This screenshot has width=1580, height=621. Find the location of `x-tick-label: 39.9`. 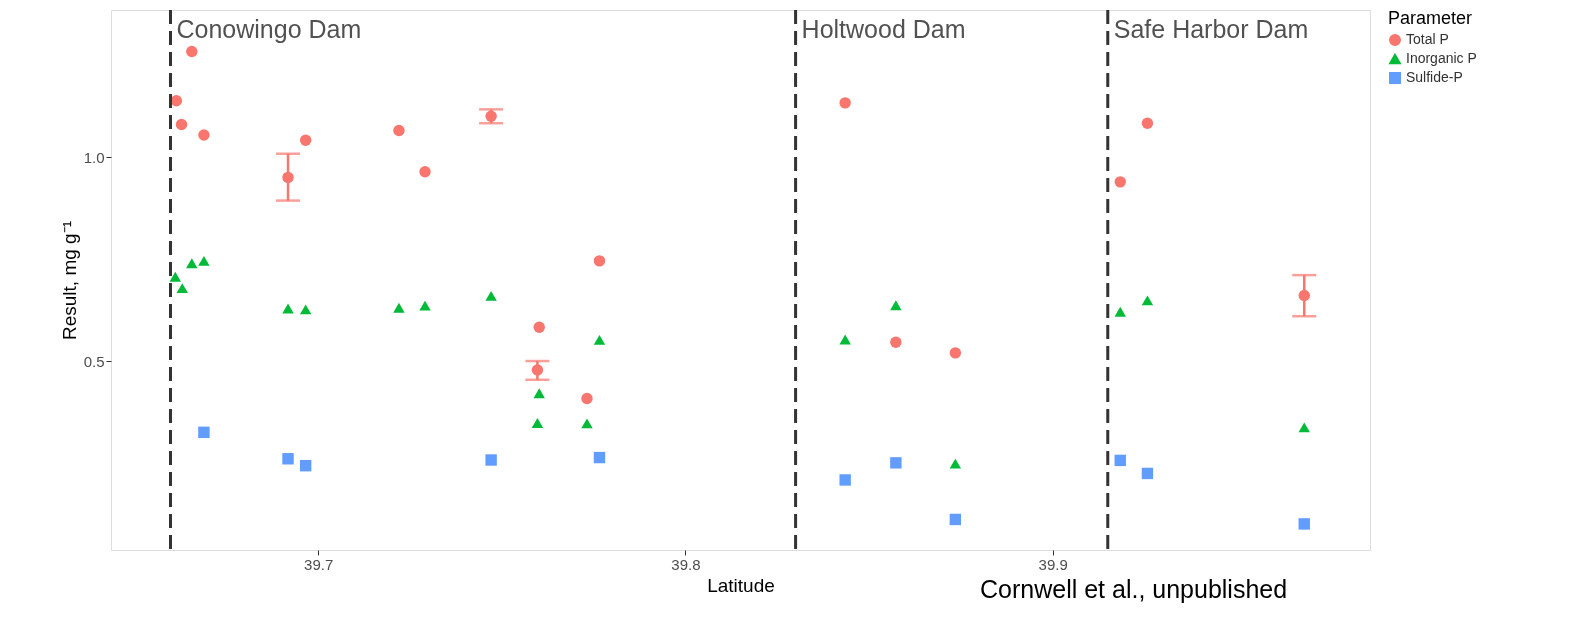

x-tick-label: 39.9 is located at coordinates (1053, 564).